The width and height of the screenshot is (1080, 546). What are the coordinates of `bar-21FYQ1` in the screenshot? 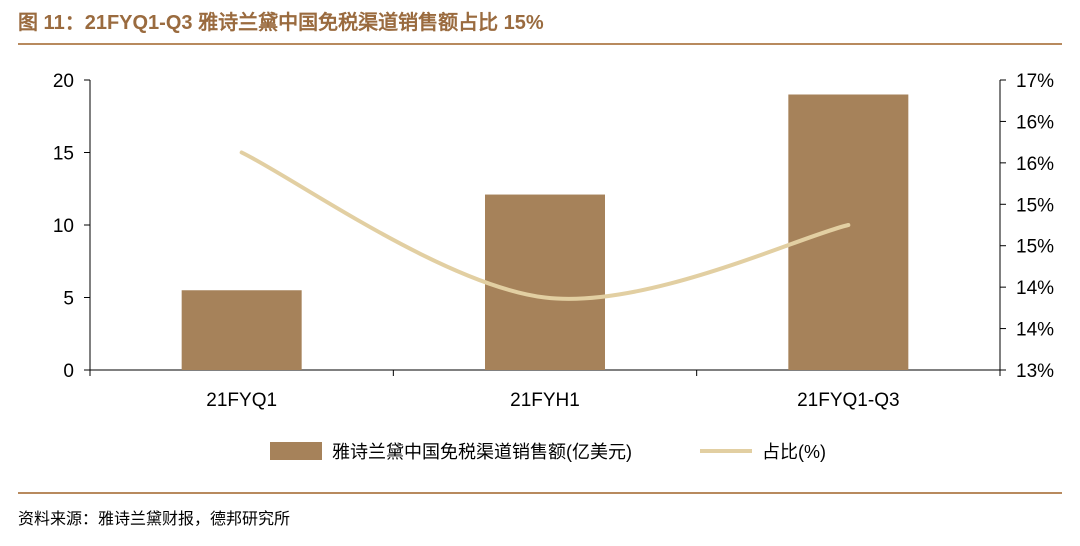 It's located at (241, 330).